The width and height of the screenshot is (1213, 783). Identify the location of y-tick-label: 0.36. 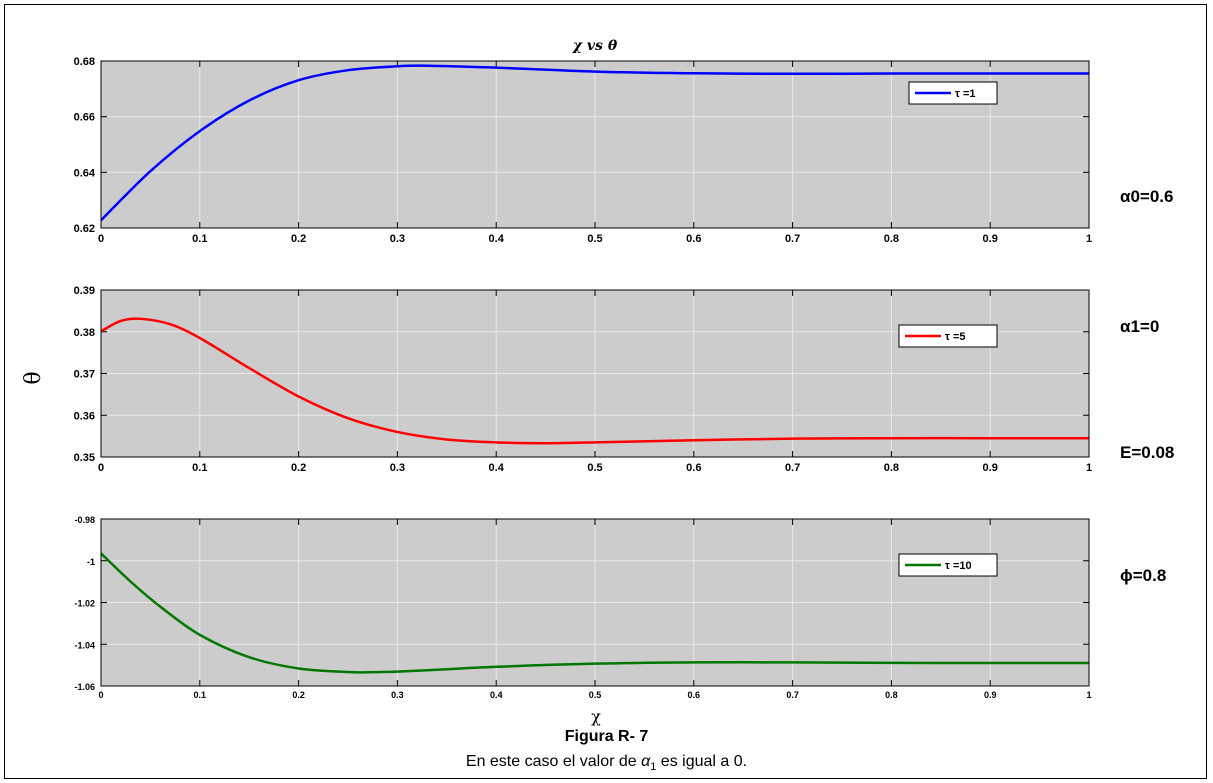
(84, 416).